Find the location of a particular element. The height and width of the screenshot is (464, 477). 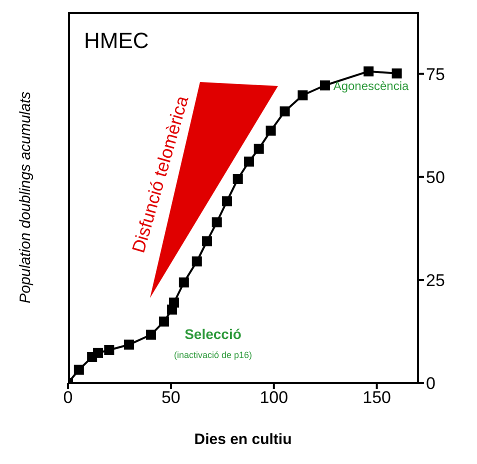

y-tick-label: 75 is located at coordinates (435, 74).